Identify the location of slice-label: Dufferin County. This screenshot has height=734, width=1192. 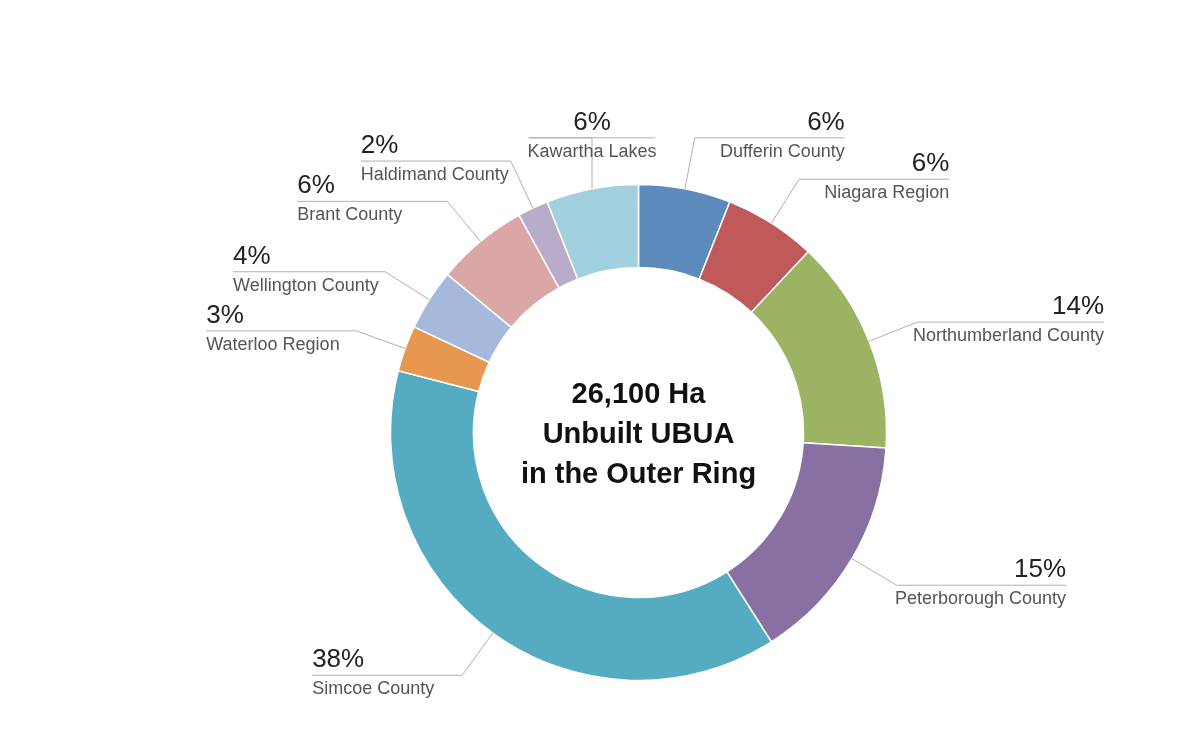
(782, 150).